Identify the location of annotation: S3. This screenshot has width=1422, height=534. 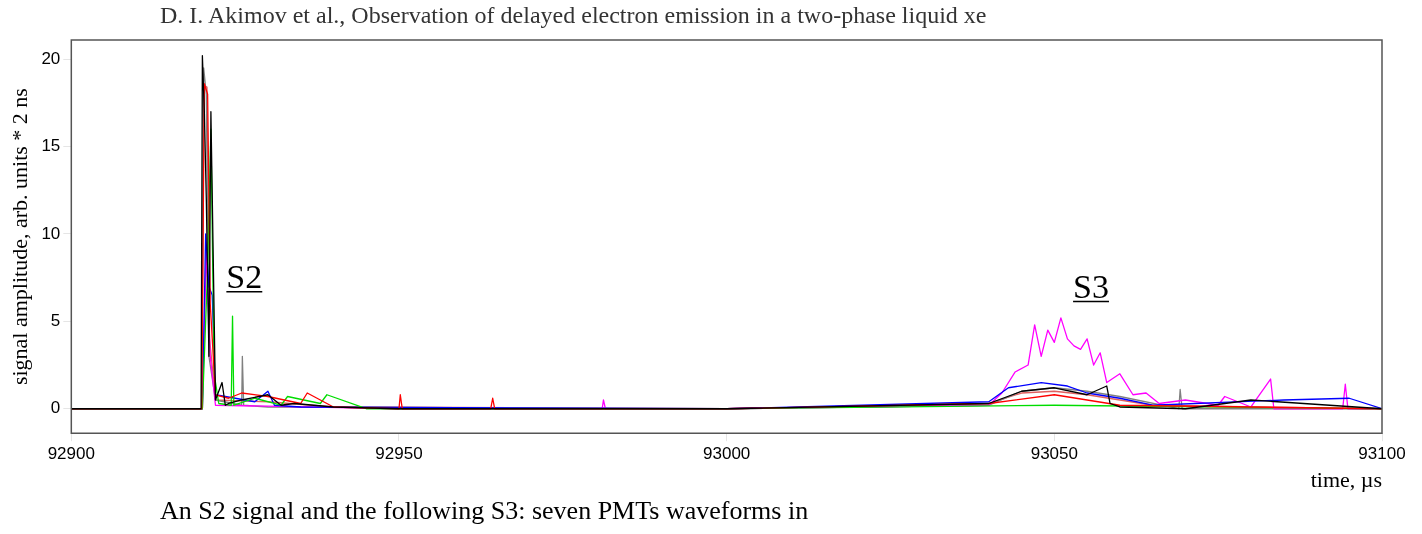
(1091, 286).